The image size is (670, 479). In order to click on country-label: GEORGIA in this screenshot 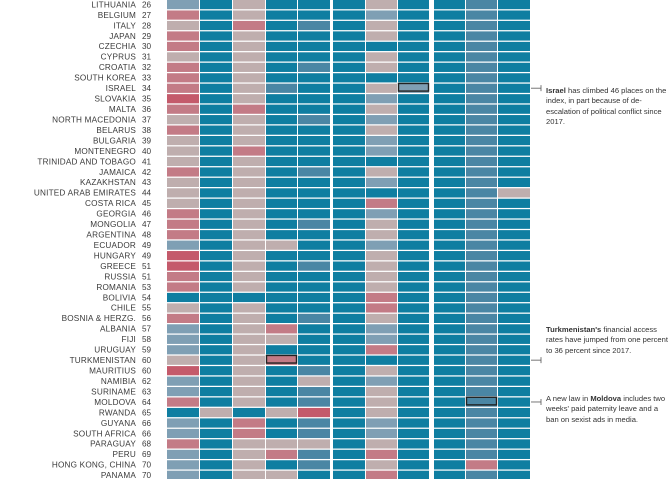, I will do `click(116, 214)`.